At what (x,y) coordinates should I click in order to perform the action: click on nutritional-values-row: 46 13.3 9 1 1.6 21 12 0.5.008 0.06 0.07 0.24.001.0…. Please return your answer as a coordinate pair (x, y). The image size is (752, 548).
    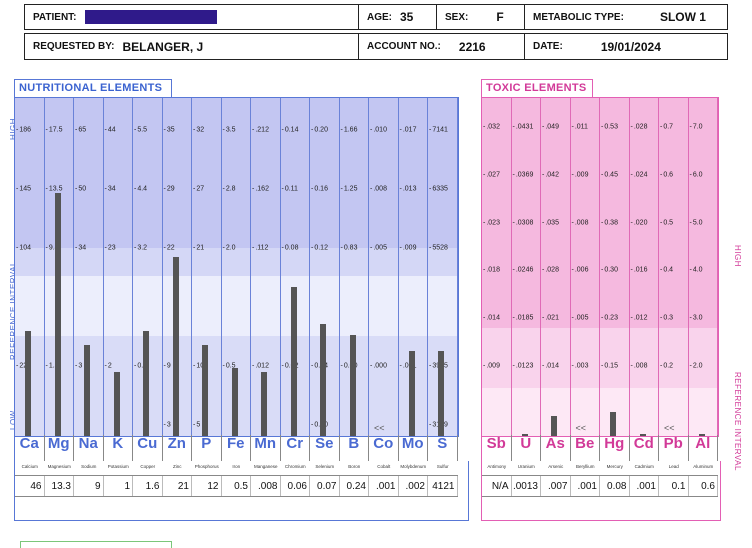
    Looking at the image, I should click on (236, 486).